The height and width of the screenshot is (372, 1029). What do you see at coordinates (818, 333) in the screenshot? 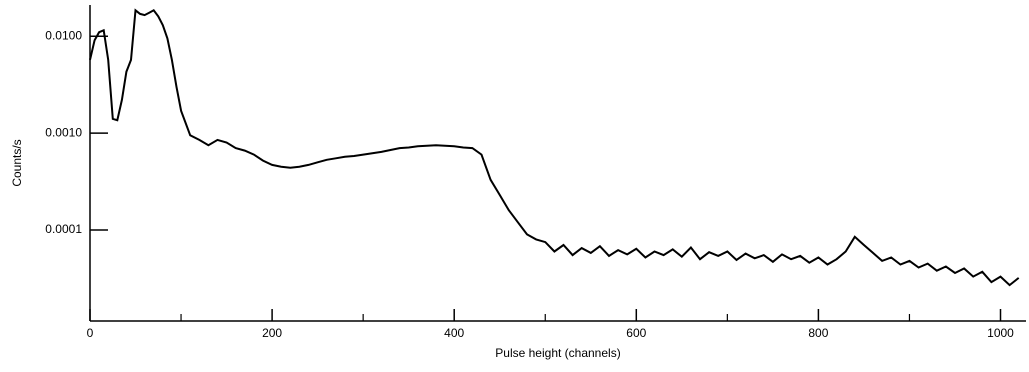
I see `x-tick-label: 800` at bounding box center [818, 333].